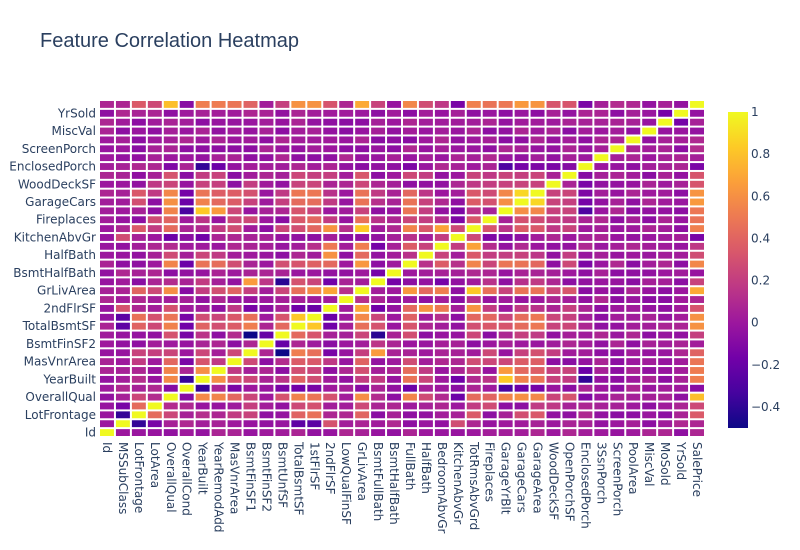  What do you see at coordinates (346, 483) in the screenshot?
I see `x-tick-label: LowQualFinSF` at bounding box center [346, 483].